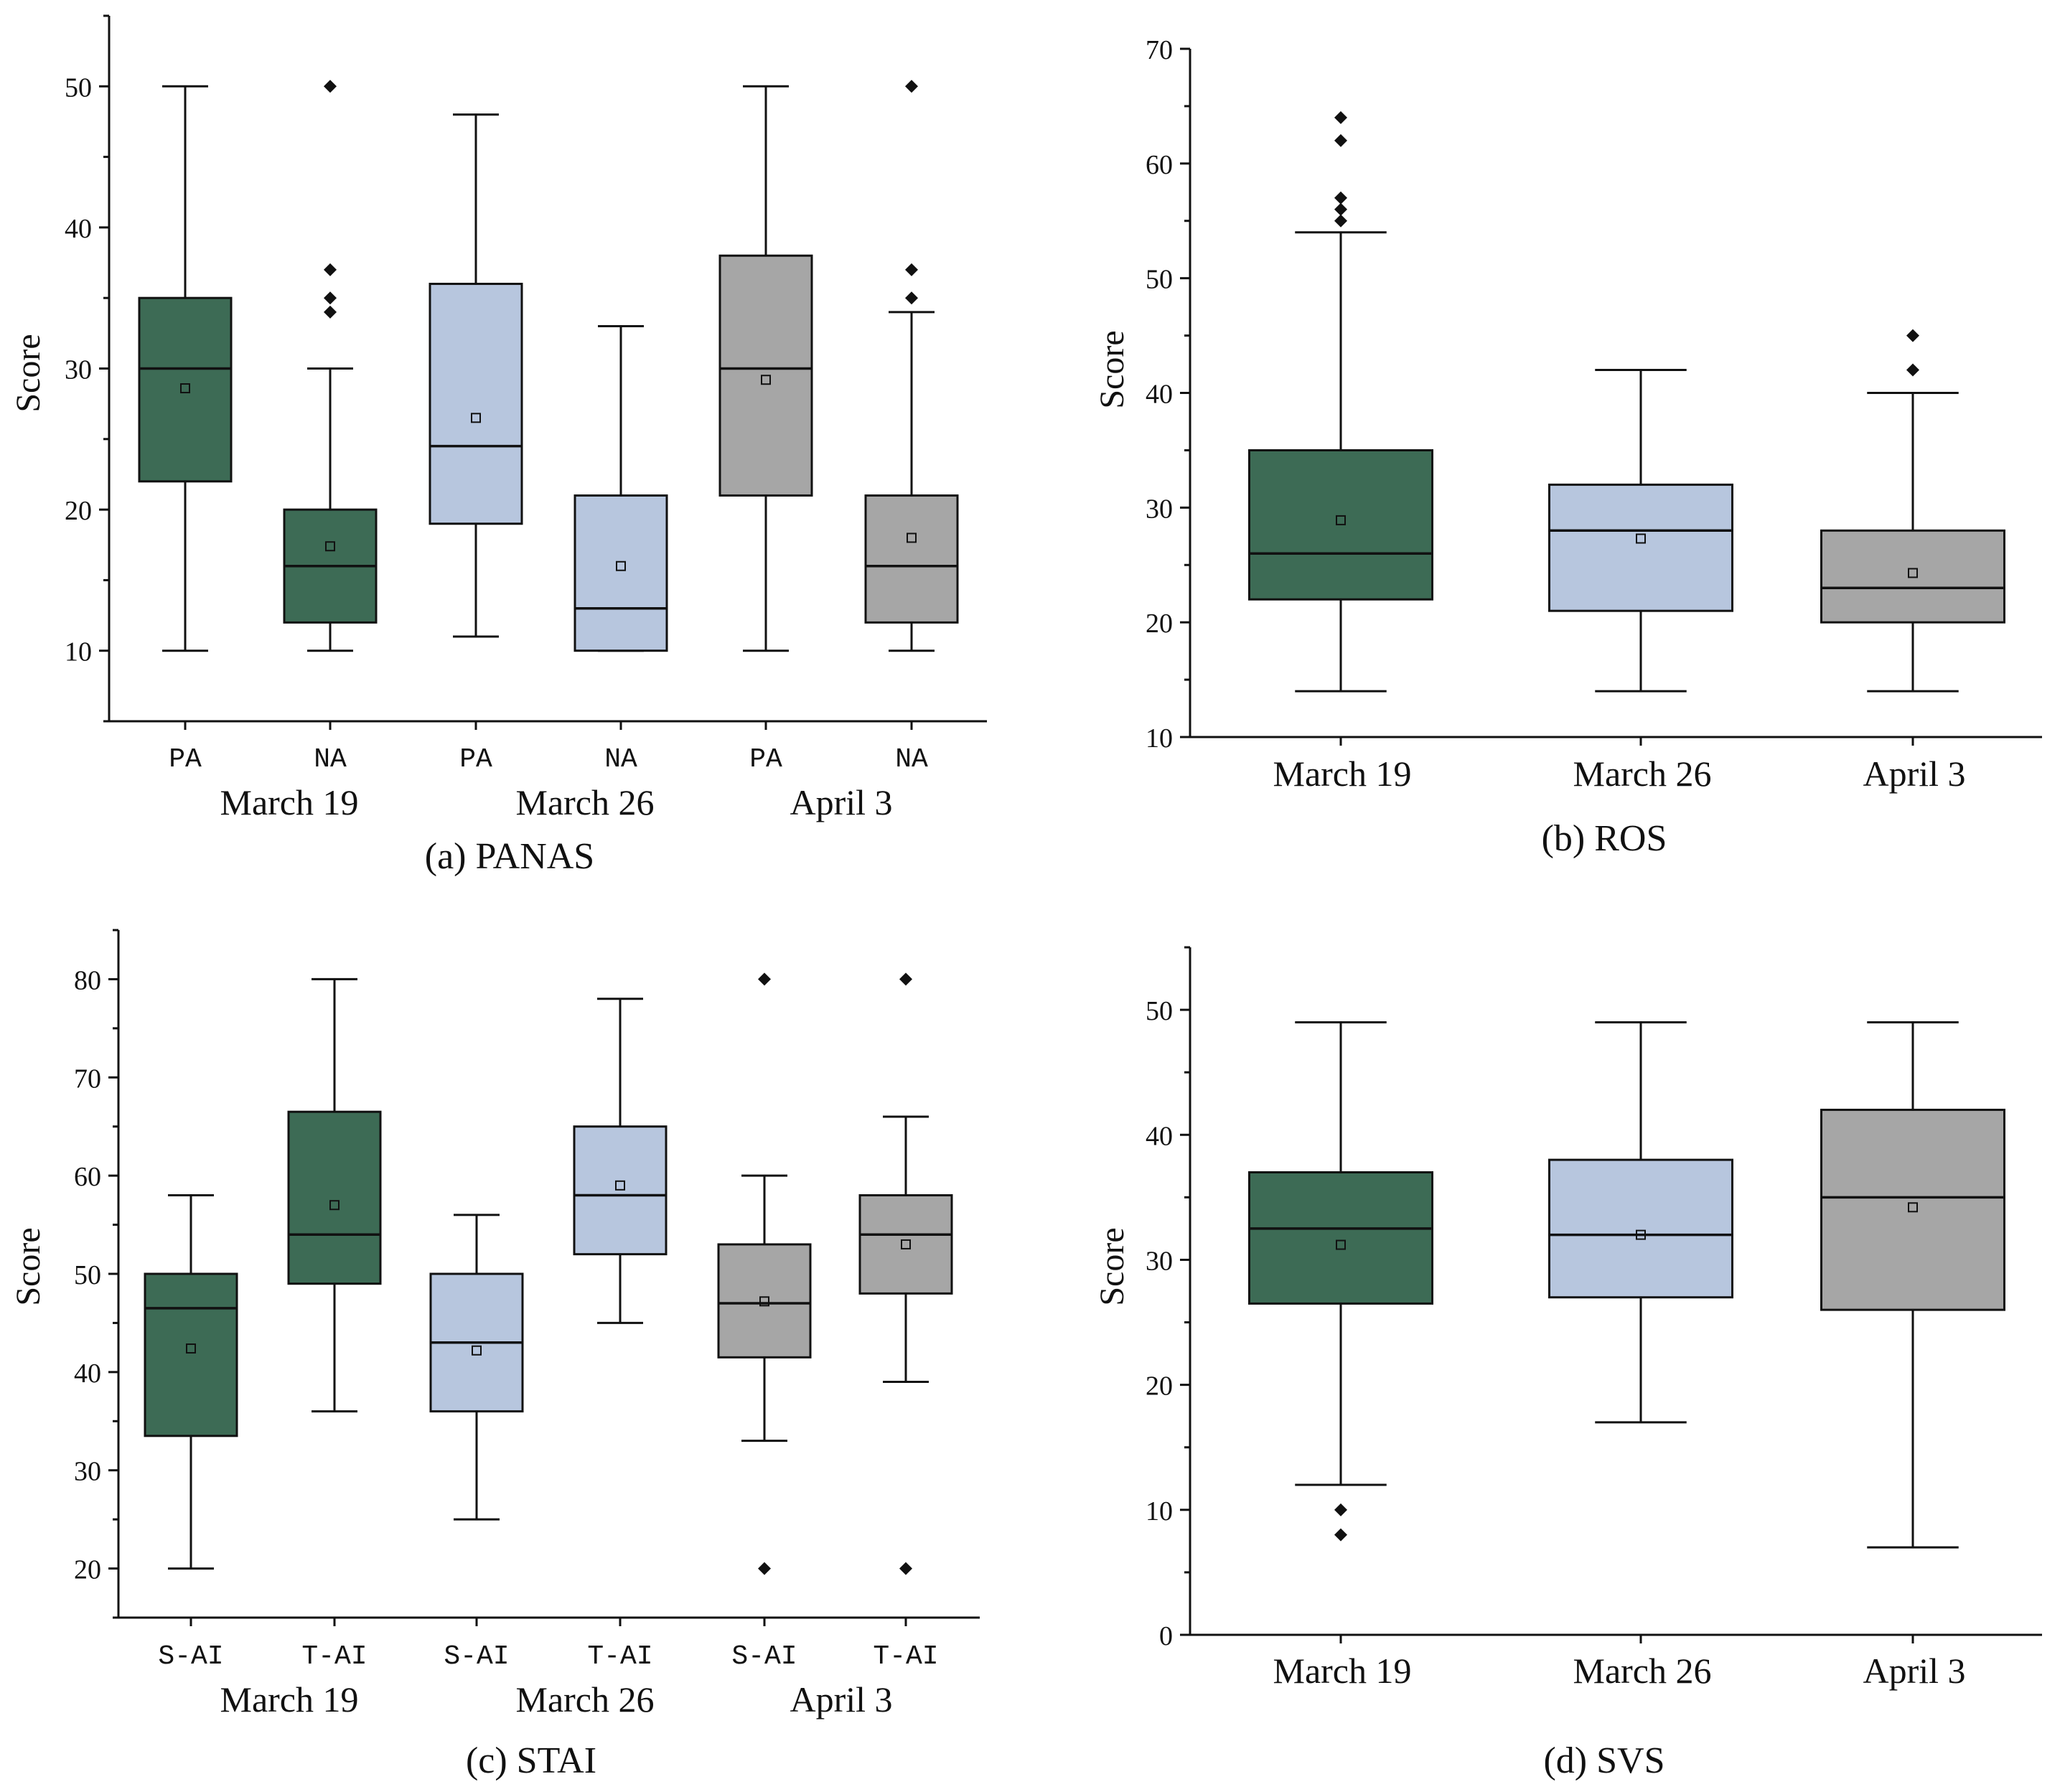 The width and height of the screenshot is (2065, 1792). What do you see at coordinates (476, 418) in the screenshot?
I see `panas-box-3-mean` at bounding box center [476, 418].